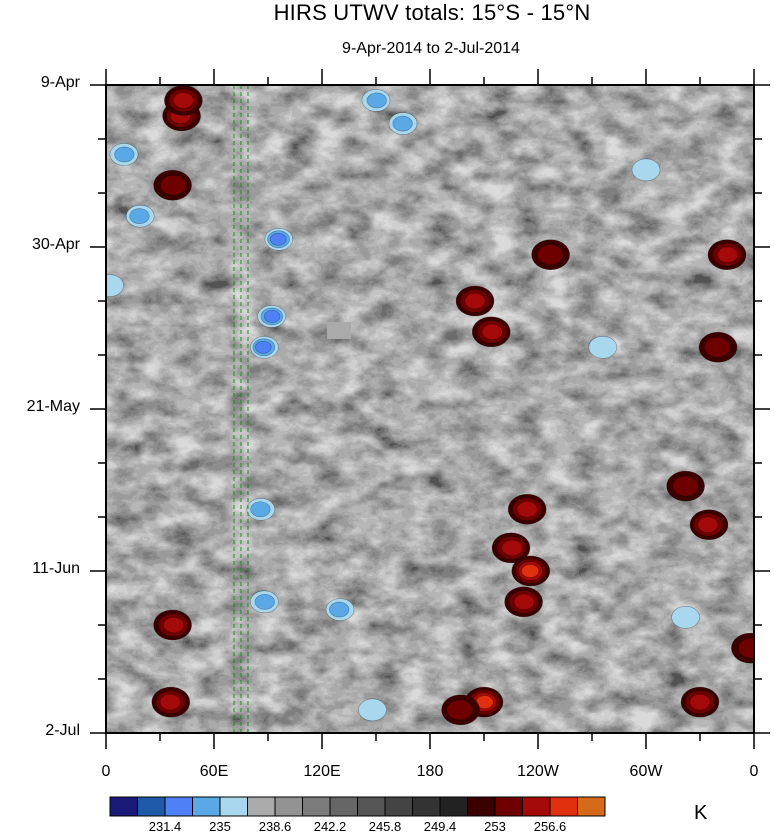 The image size is (774, 834). Describe the element at coordinates (62, 730) in the screenshot. I see `y-tick-label: 2-Jul` at that location.